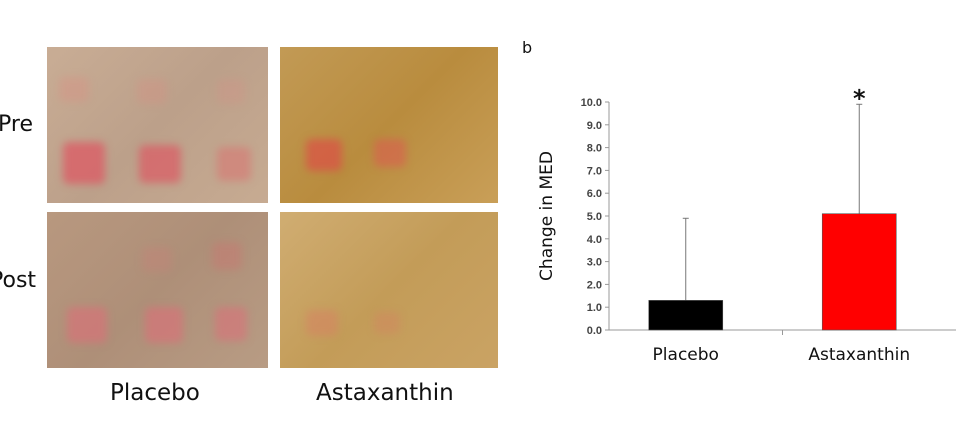 The image size is (956, 433). What do you see at coordinates (594, 240) in the screenshot?
I see `y-tick-label: 4.0` at bounding box center [594, 240].